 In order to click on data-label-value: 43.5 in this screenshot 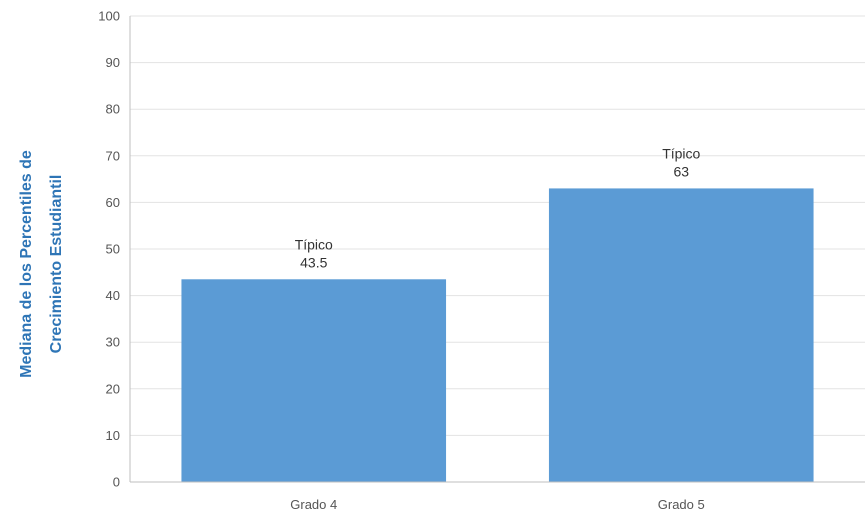, I will do `click(313, 262)`.